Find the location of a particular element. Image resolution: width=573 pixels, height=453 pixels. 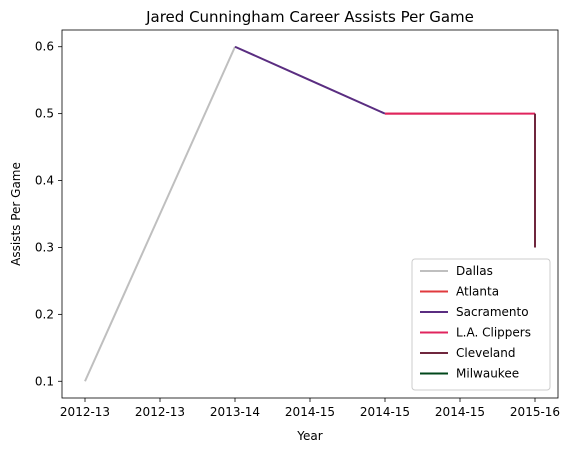

y-tick-label: 0.4 is located at coordinates (44, 181).